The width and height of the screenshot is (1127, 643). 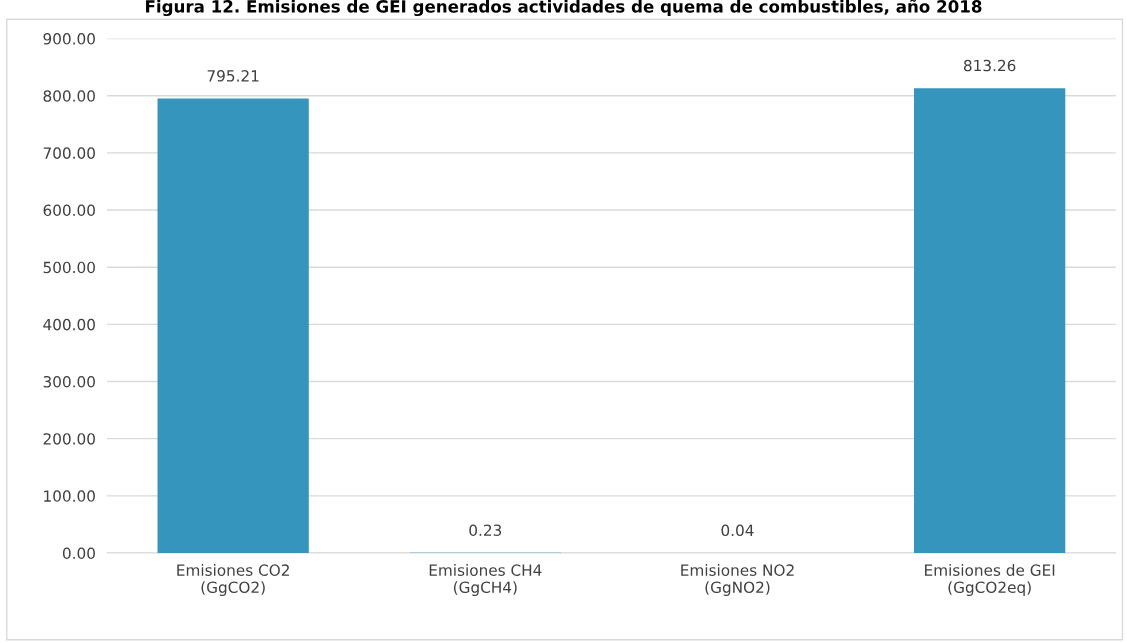 What do you see at coordinates (737, 580) in the screenshot?
I see `x-tick-label: Emisiones NO2 (GgNO2)` at bounding box center [737, 580].